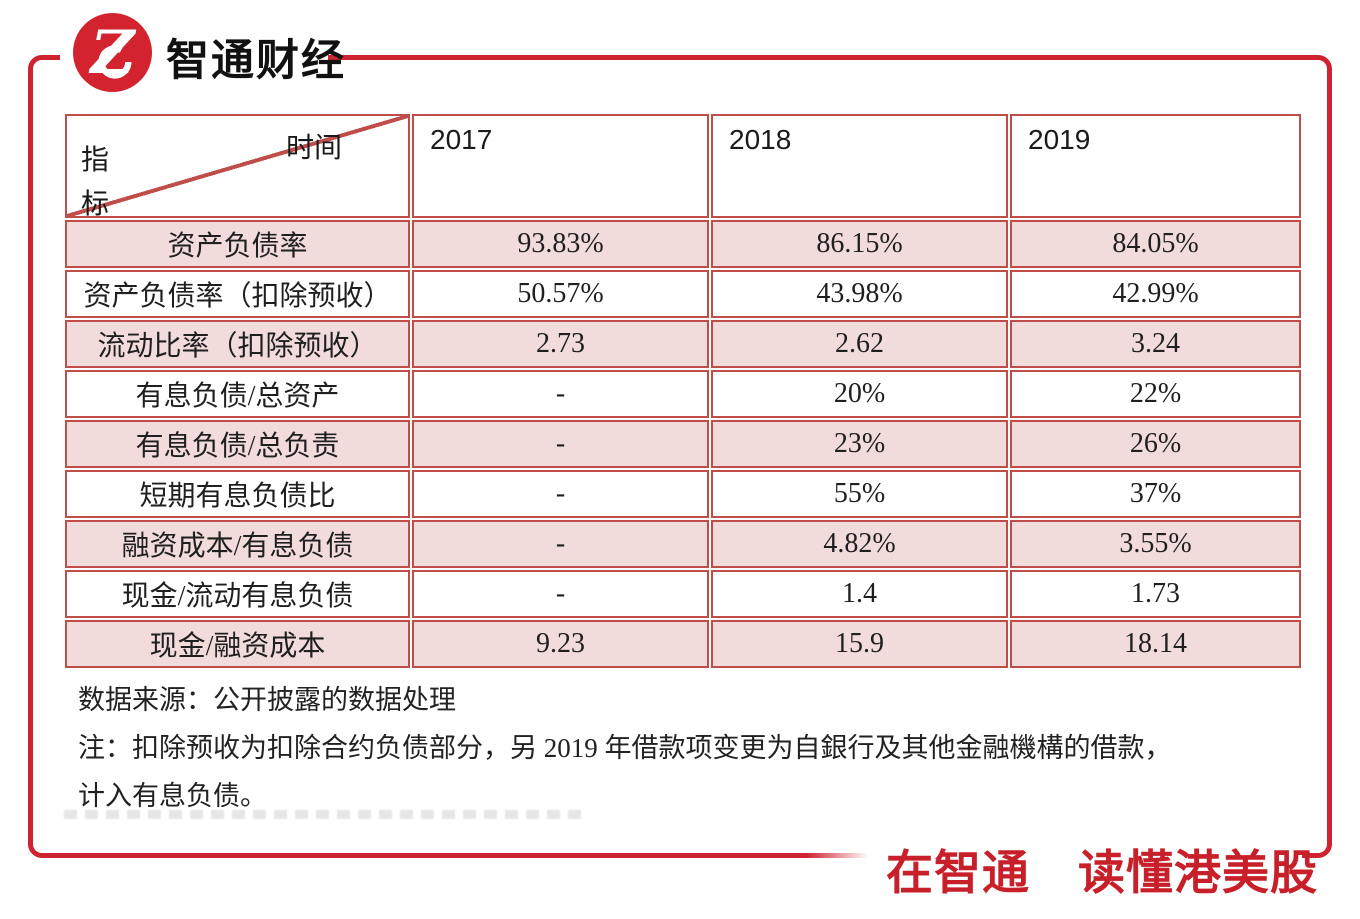 The image size is (1360, 919). I want to click on cell-value: 50.57%, so click(560, 294).